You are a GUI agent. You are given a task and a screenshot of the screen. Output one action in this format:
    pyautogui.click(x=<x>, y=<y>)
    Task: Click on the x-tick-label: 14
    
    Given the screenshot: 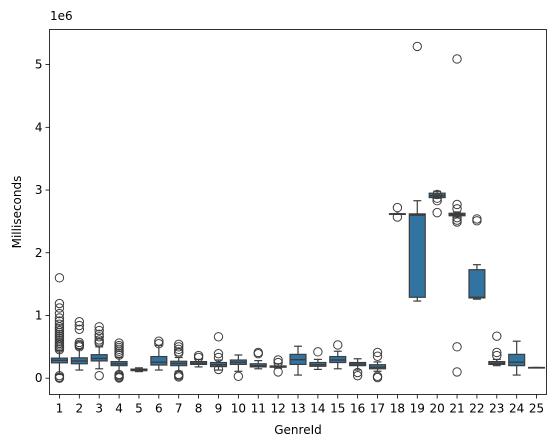 What is the action you would take?
    pyautogui.click(x=317, y=409)
    